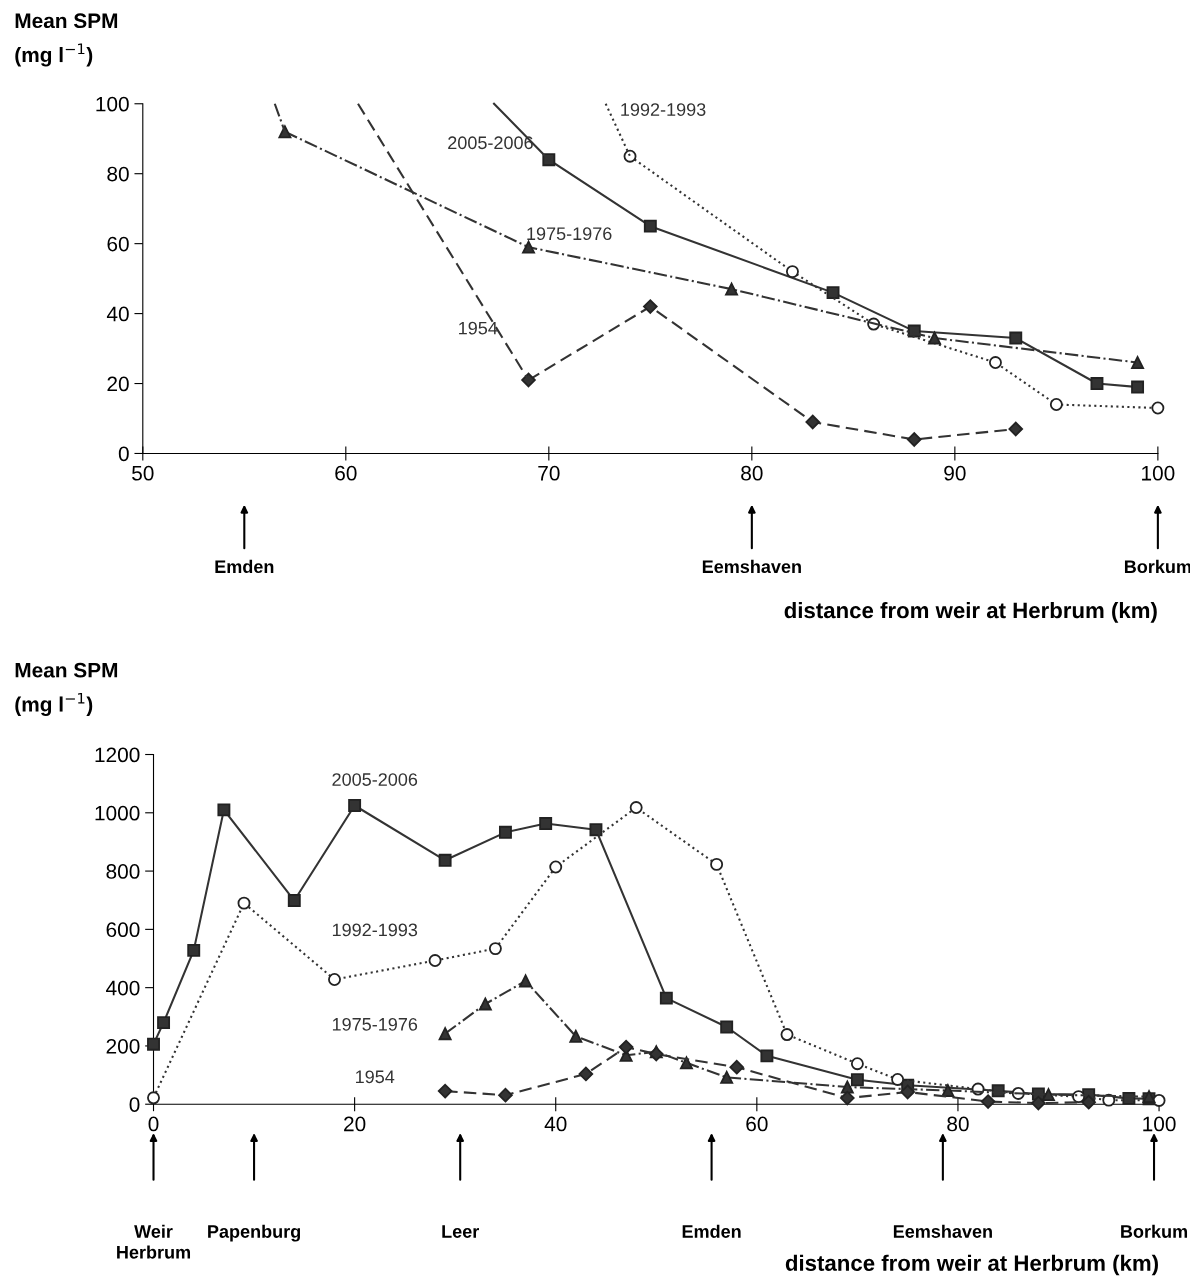 Image resolution: width=1190 pixels, height=1281 pixels. What do you see at coordinates (460, 1231) in the screenshot?
I see `text: Leer` at bounding box center [460, 1231].